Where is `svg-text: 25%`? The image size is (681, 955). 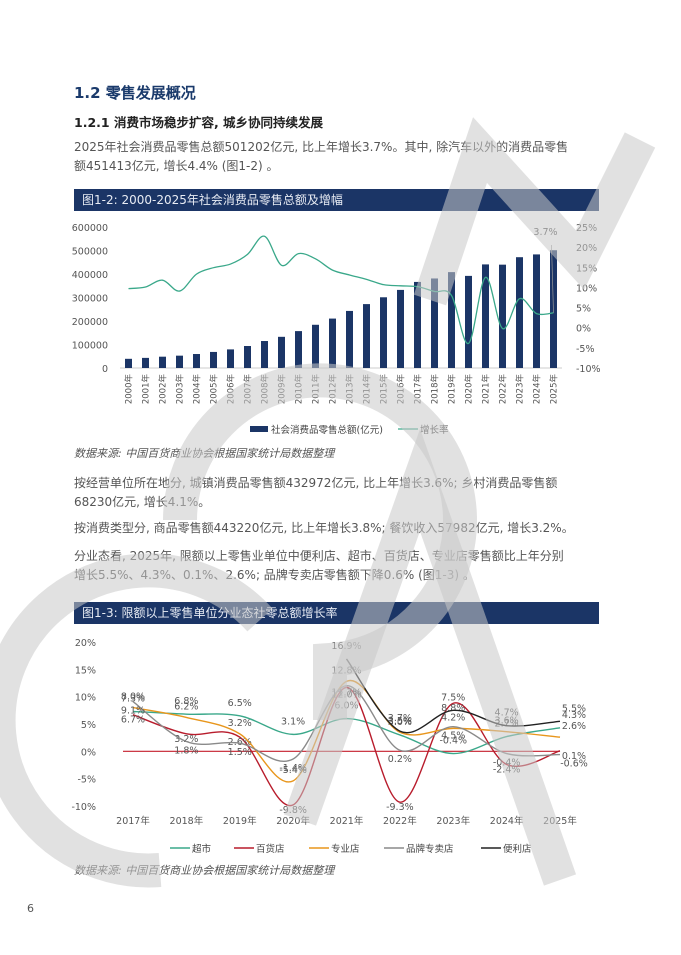 svg-text: 25% is located at coordinates (586, 228).